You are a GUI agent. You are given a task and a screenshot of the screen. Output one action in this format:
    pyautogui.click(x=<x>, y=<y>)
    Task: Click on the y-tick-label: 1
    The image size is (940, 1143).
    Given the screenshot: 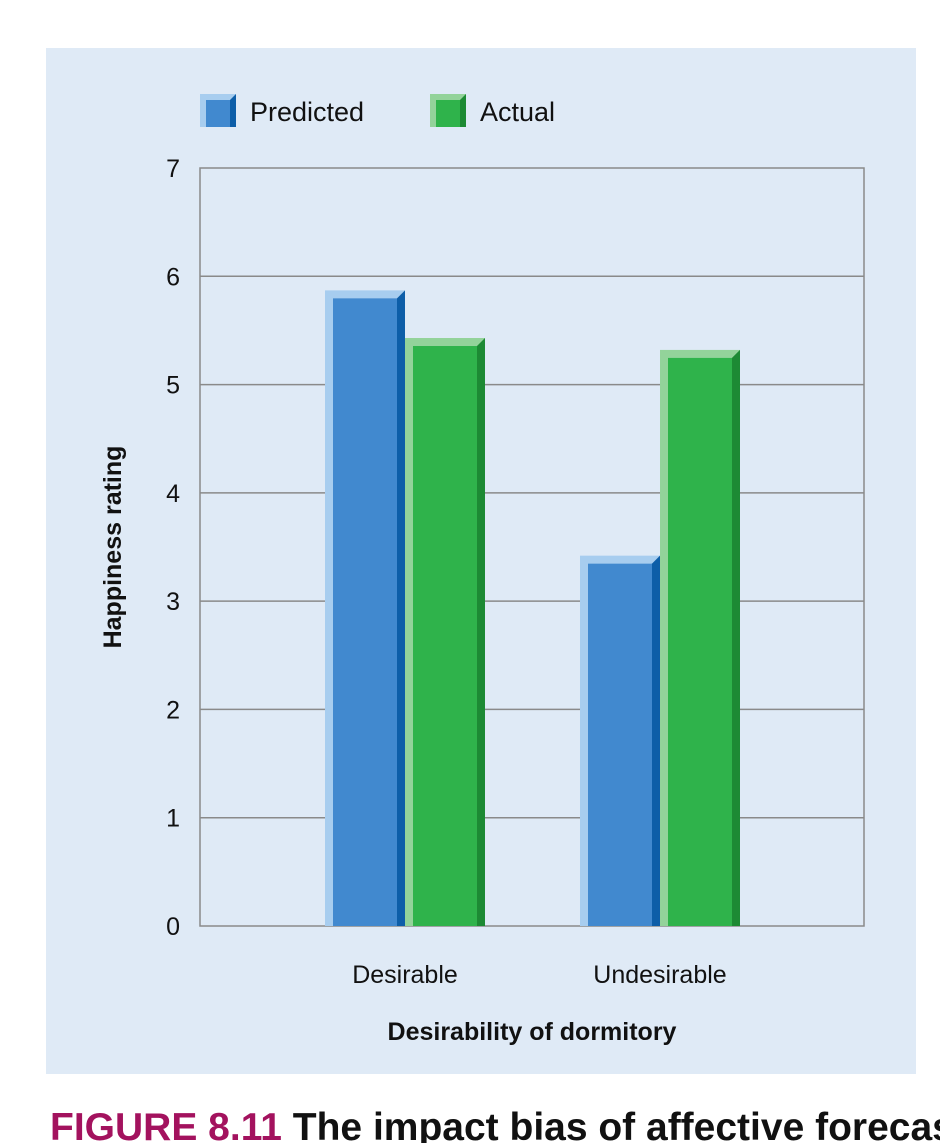 What is the action you would take?
    pyautogui.click(x=173, y=819)
    